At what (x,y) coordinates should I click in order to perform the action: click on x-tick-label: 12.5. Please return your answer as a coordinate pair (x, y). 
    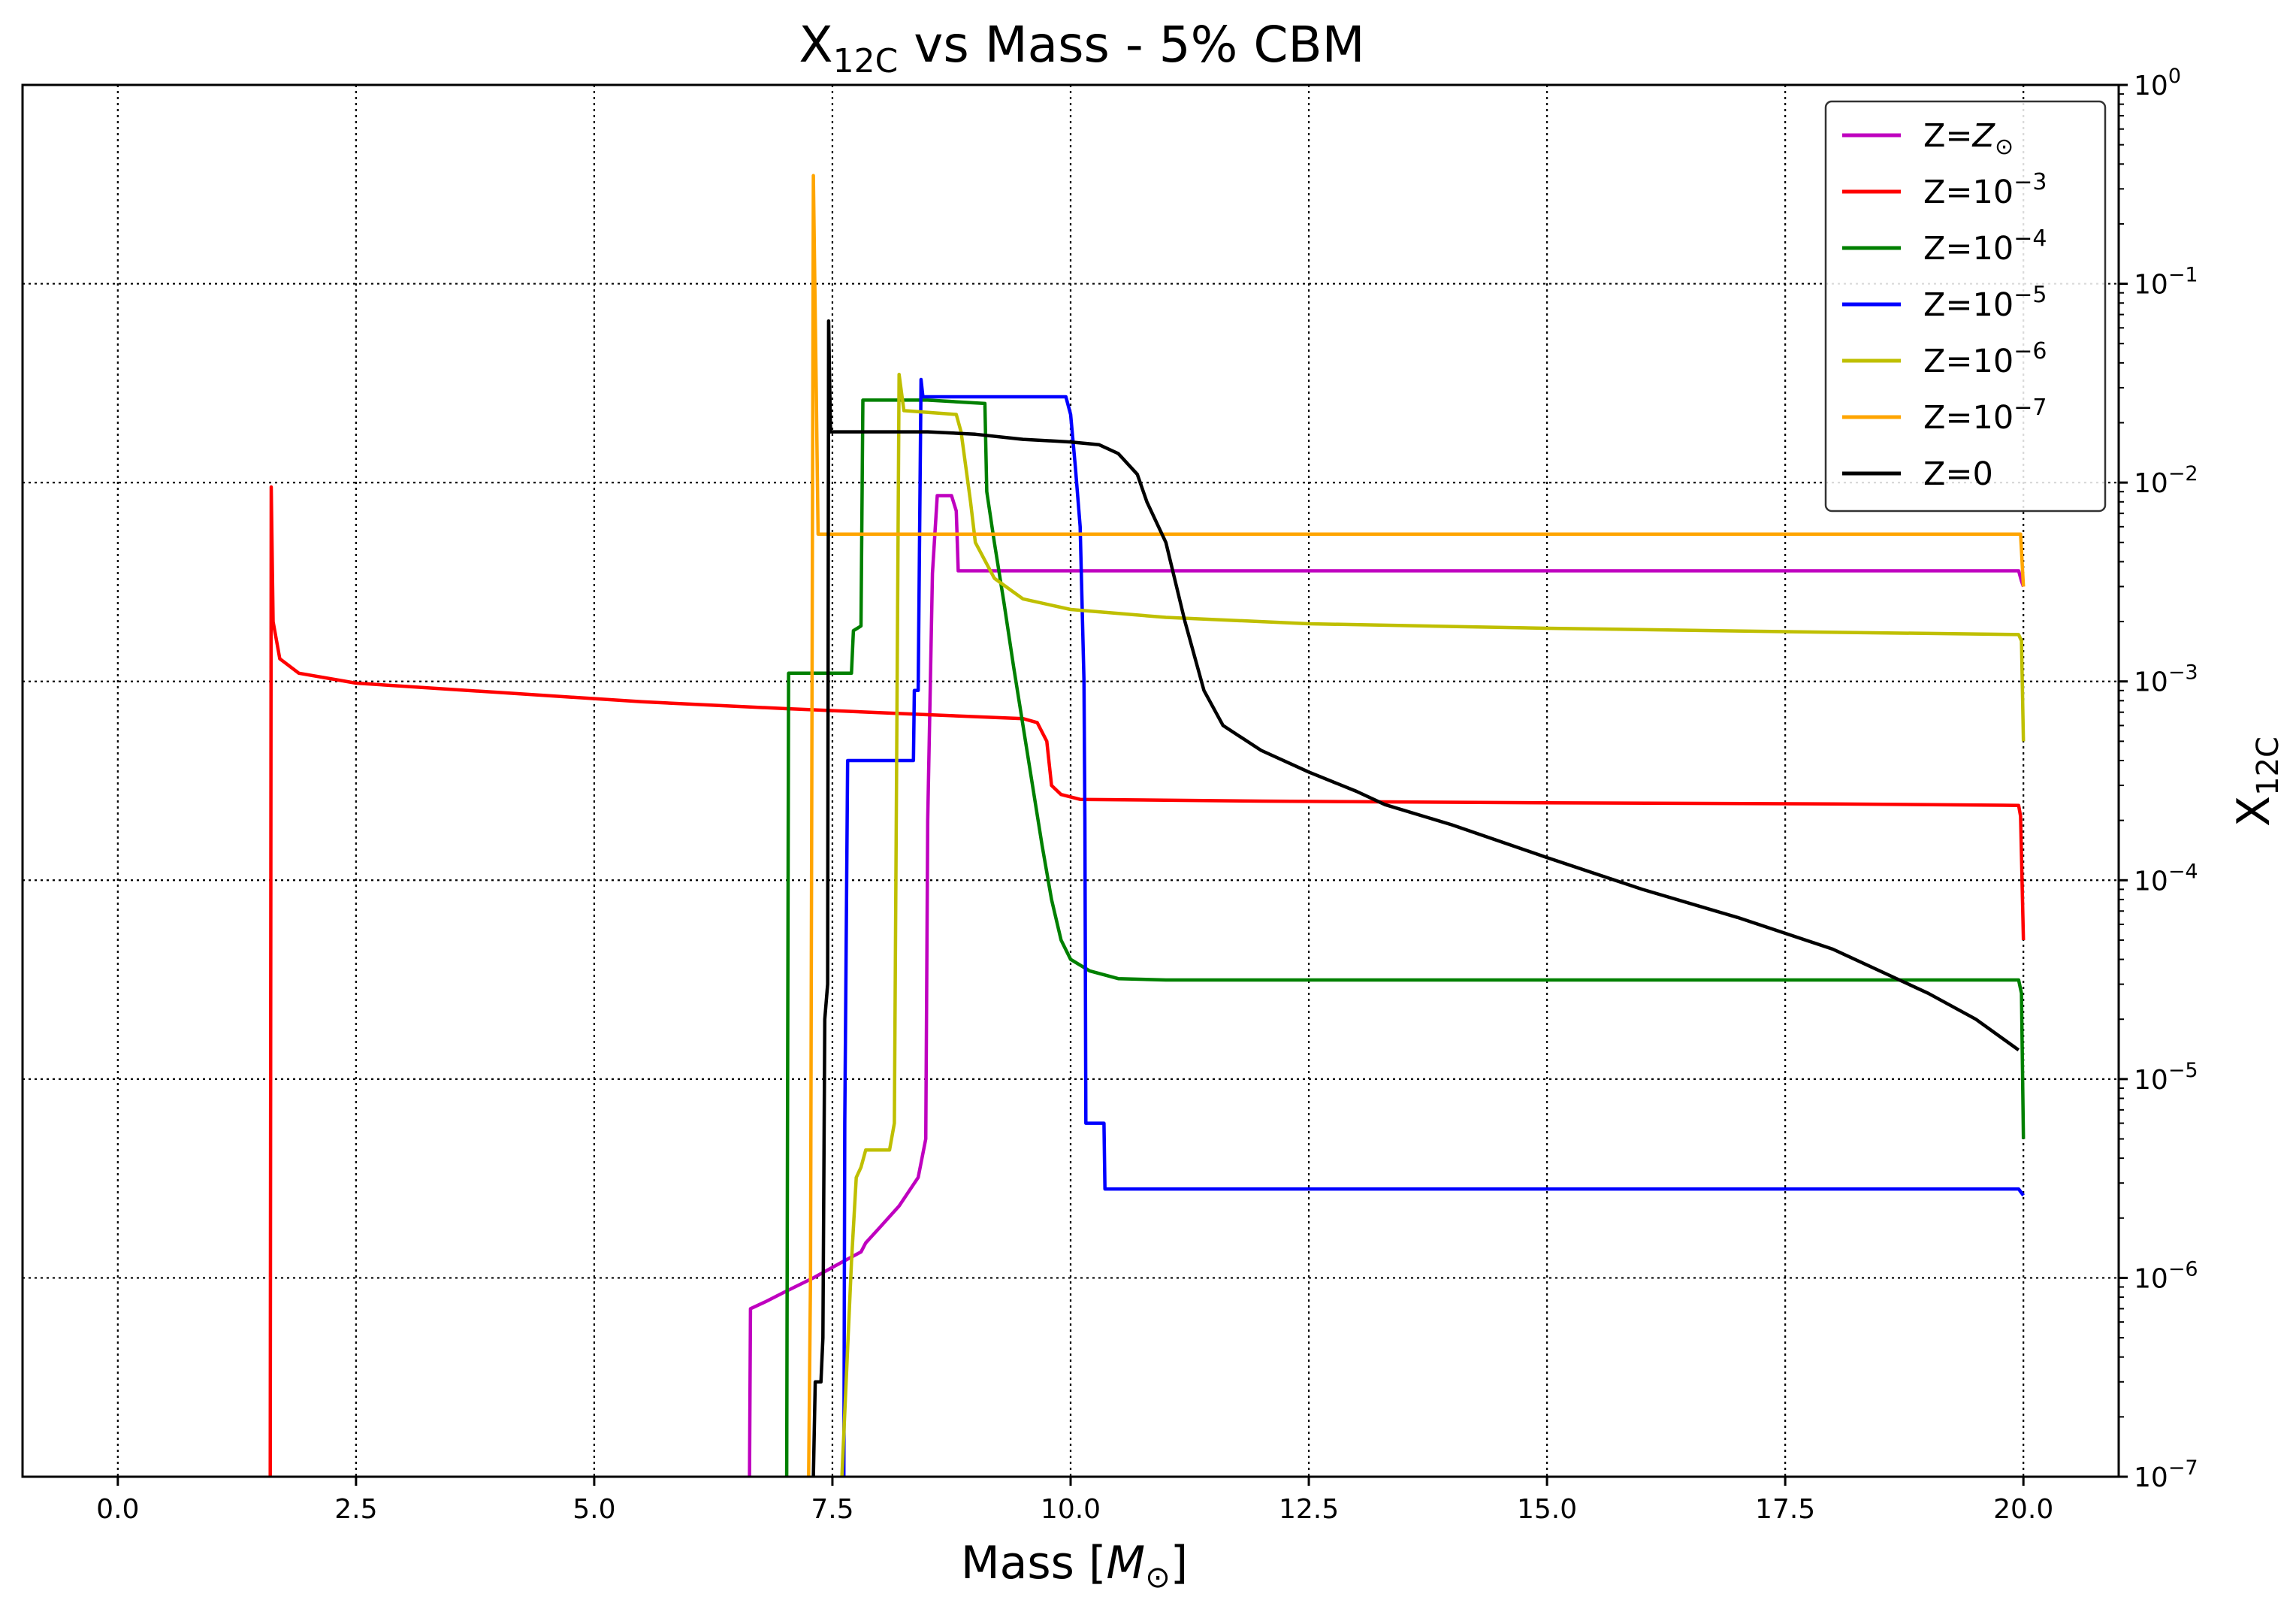
    Looking at the image, I should click on (1309, 1509).